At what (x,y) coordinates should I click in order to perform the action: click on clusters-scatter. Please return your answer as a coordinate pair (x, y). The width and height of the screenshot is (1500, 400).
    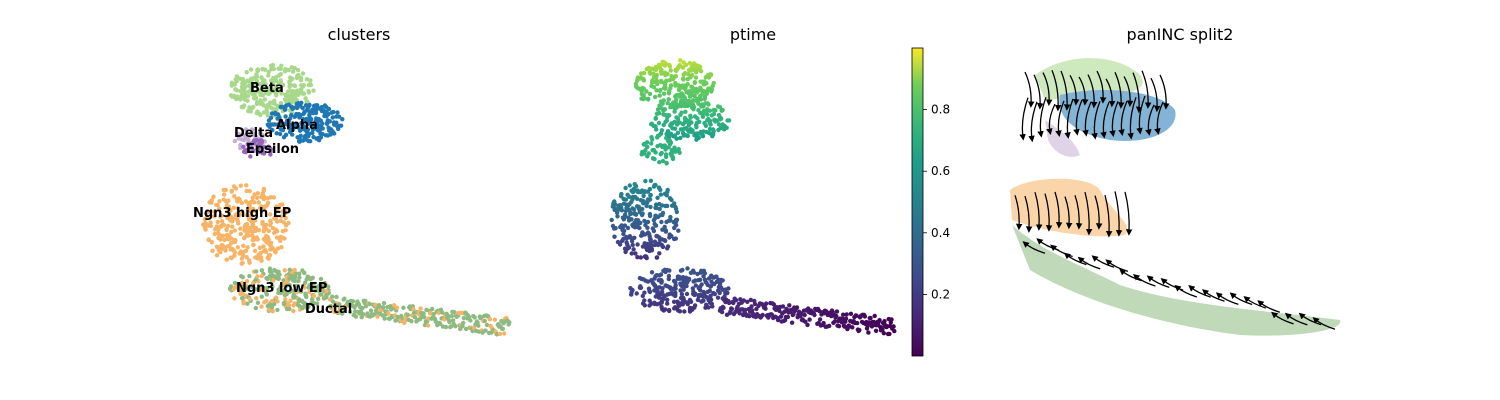
    Looking at the image, I should click on (356, 199).